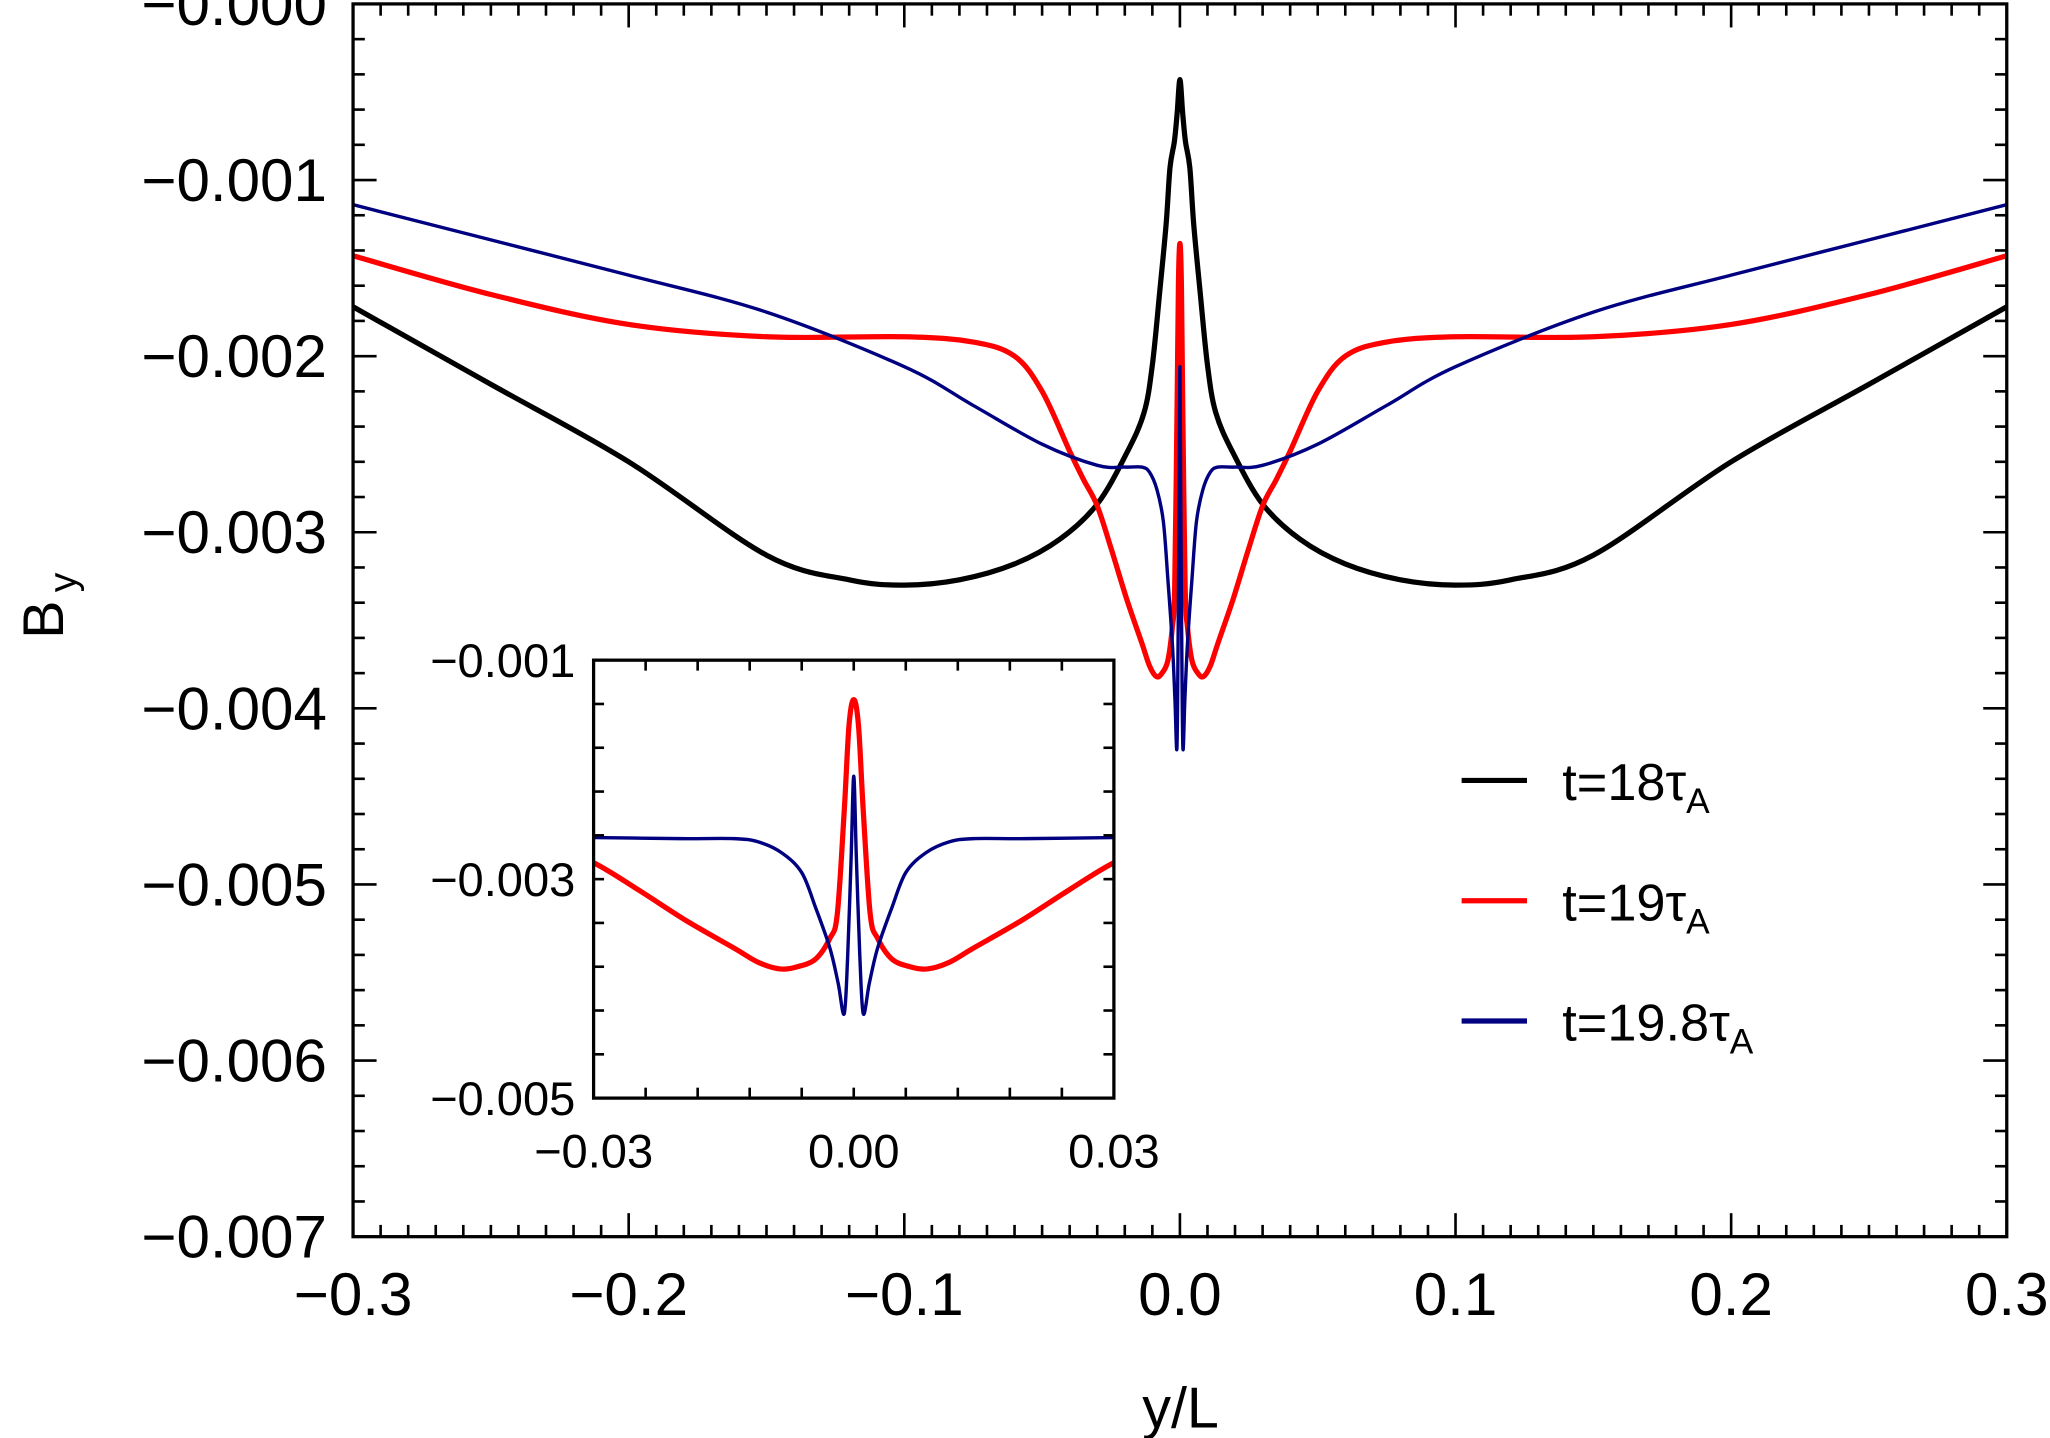 The width and height of the screenshot is (2050, 1438). I want to click on x-tick-label: 0.0, so click(1180, 1294).